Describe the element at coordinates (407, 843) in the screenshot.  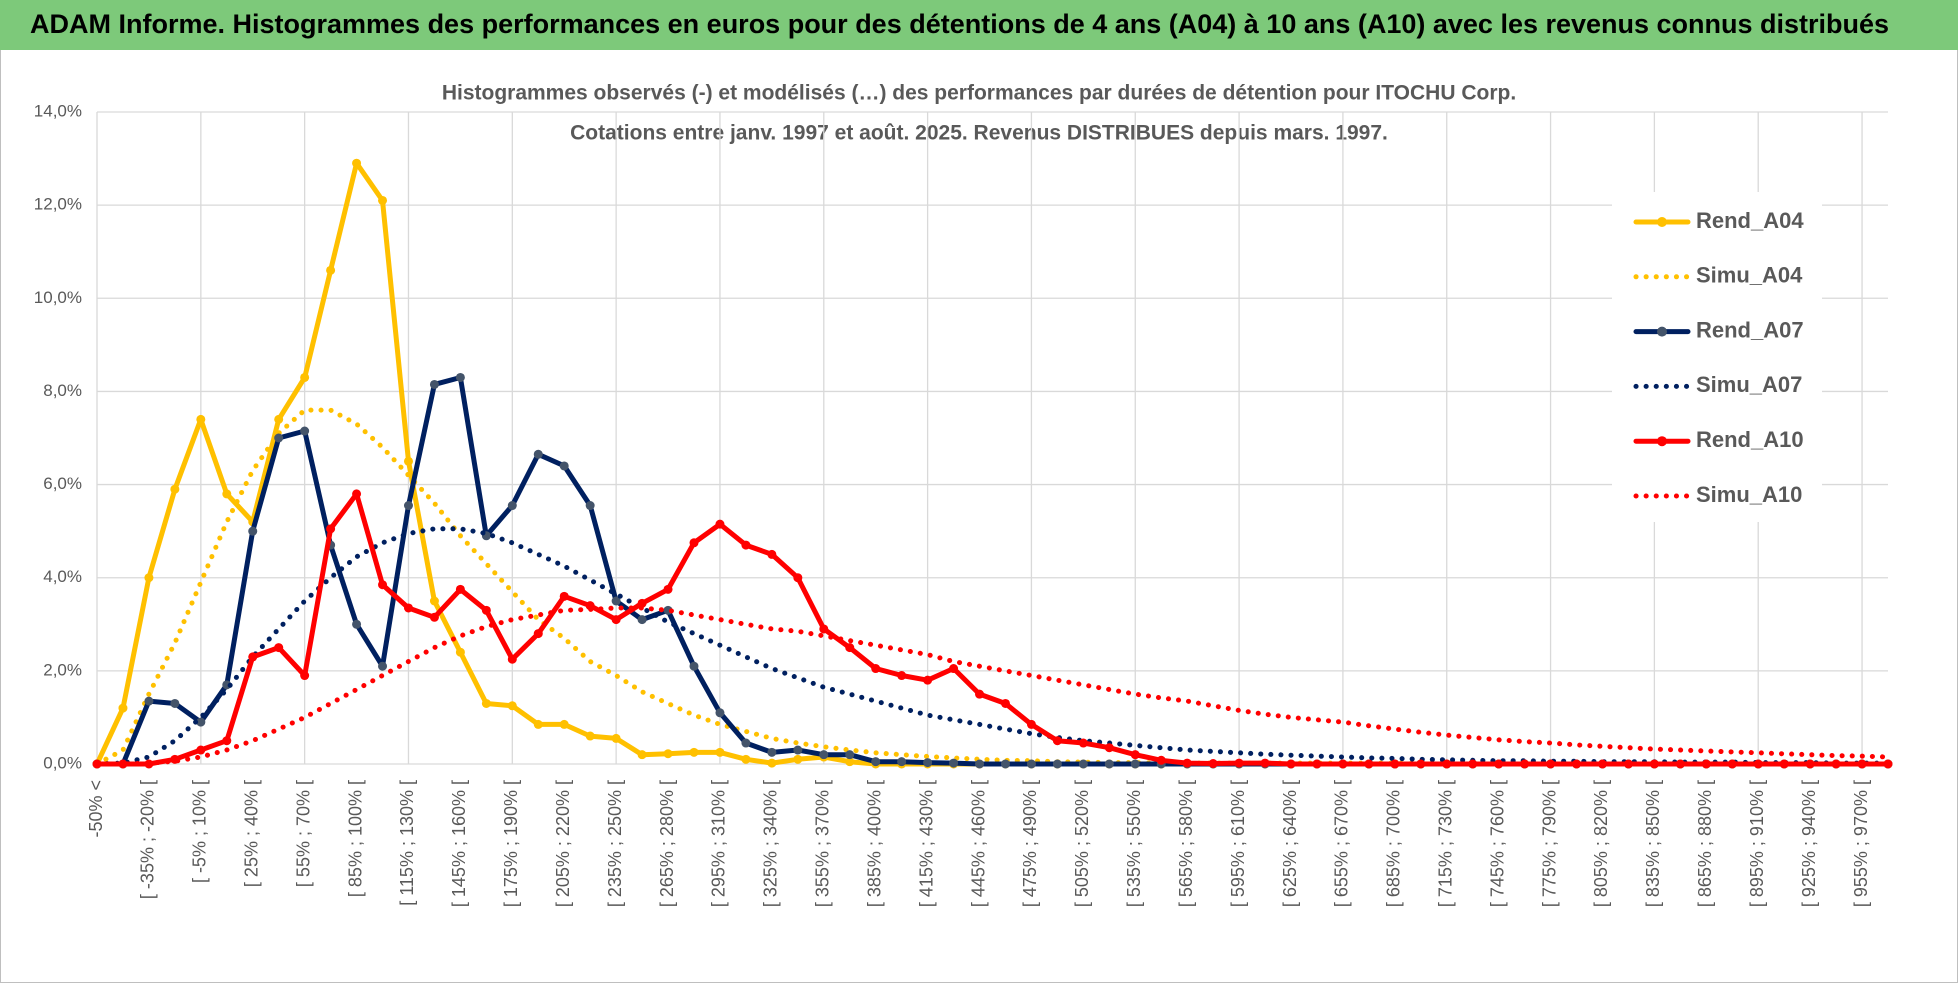
I see `x-tick-label: [ 115% ; 130% [` at that location.